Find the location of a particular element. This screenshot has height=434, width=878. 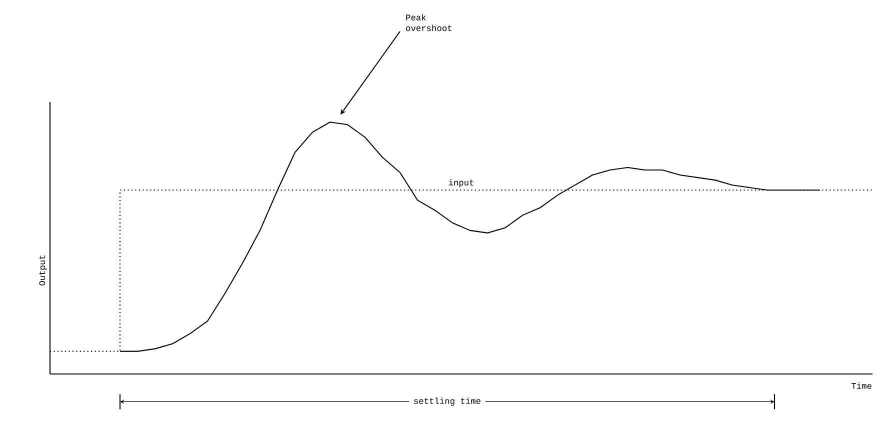

series-label: input is located at coordinates (461, 183).